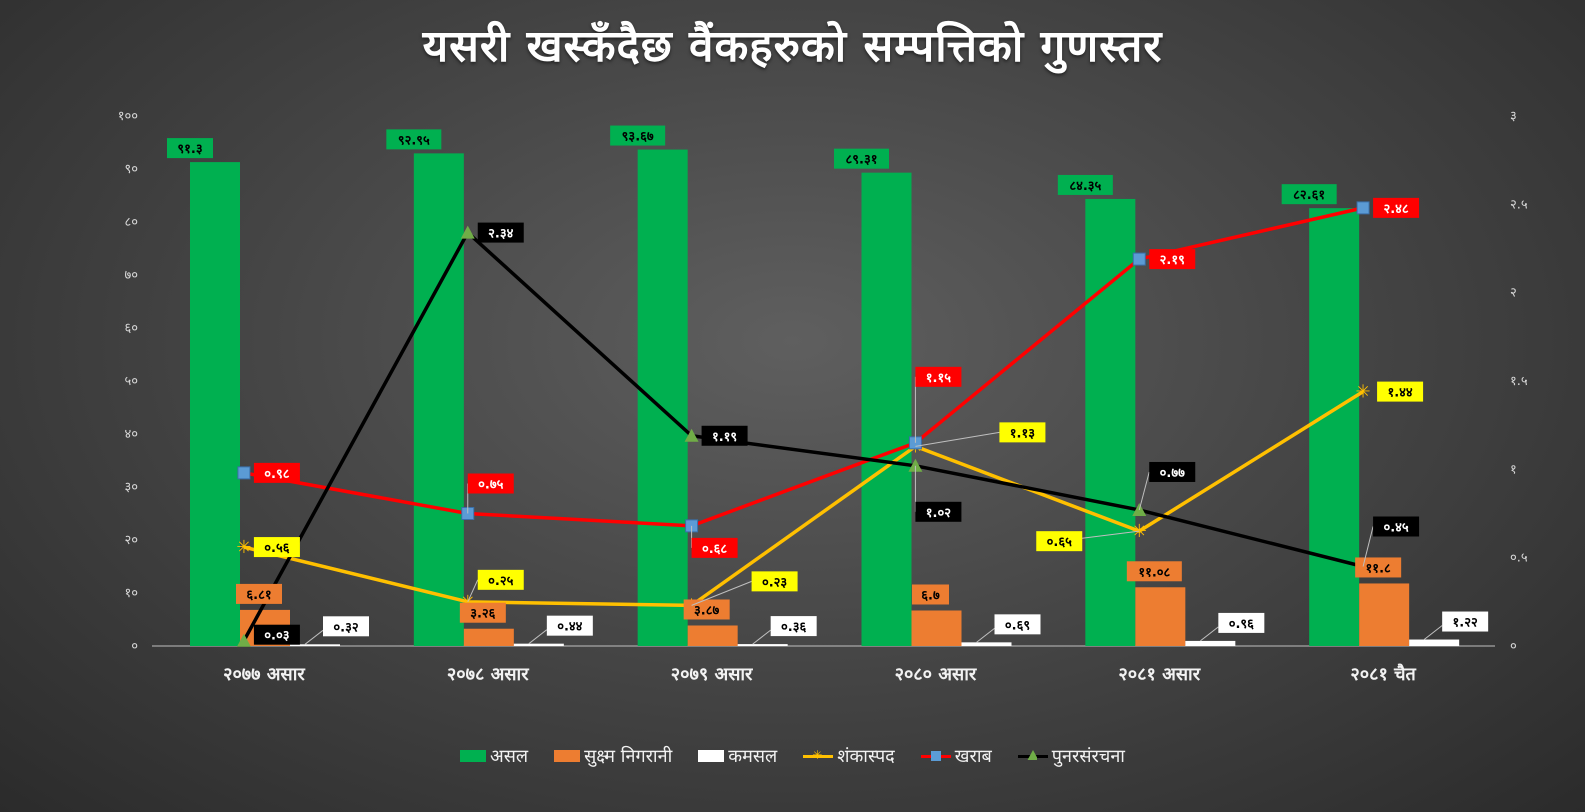 This screenshot has height=812, width=1585. Describe the element at coordinates (1465, 623) in the screenshot. I see `data-label-kamsal-text: १.२२` at that location.